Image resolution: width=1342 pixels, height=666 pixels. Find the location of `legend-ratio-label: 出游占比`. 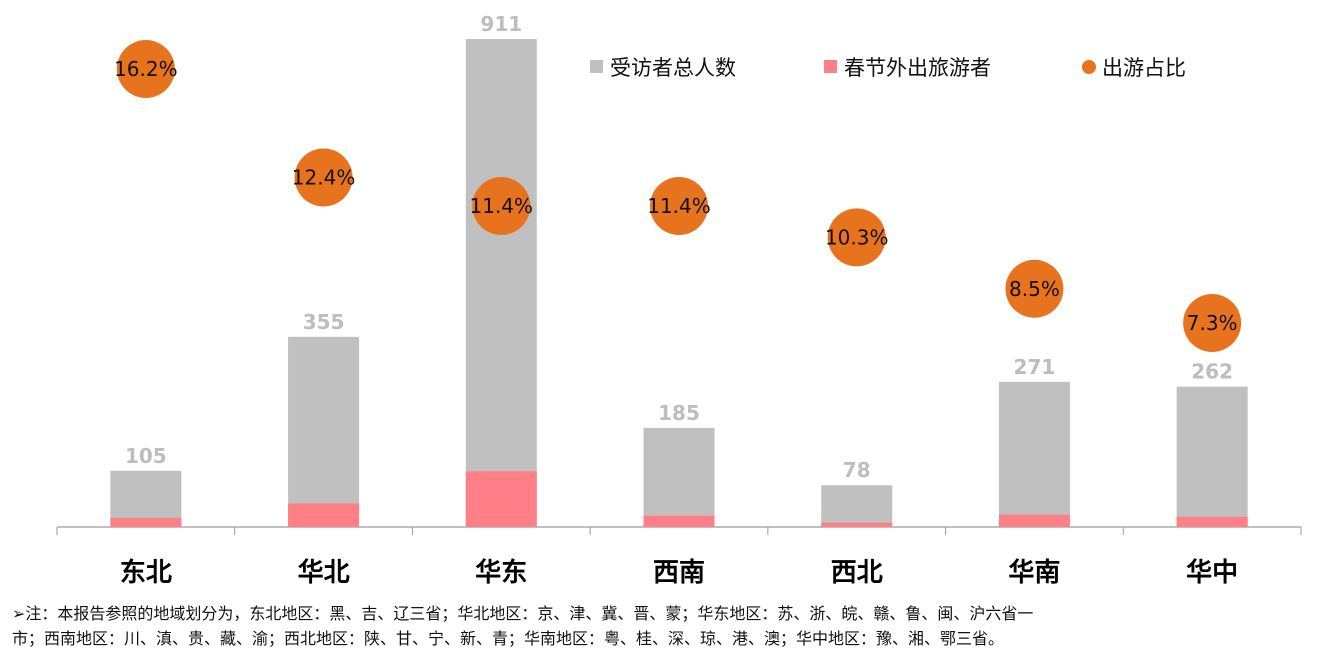

legend-ratio-label: 出游占比 is located at coordinates (1144, 68).